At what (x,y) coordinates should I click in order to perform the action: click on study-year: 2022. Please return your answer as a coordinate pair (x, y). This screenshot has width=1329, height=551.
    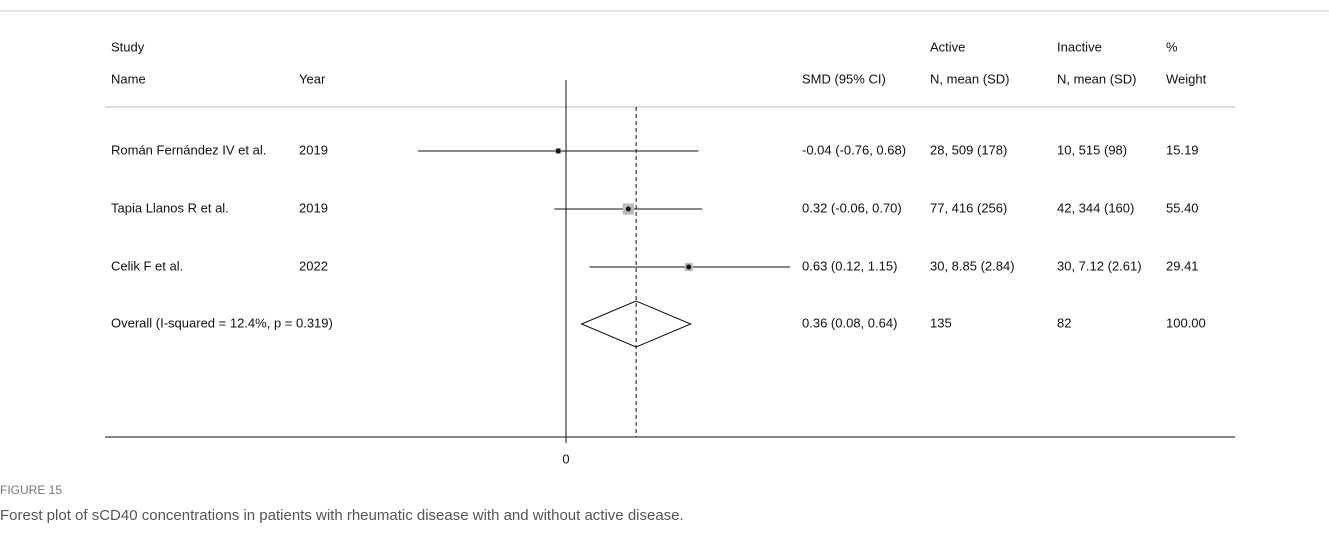
    Looking at the image, I should click on (313, 265).